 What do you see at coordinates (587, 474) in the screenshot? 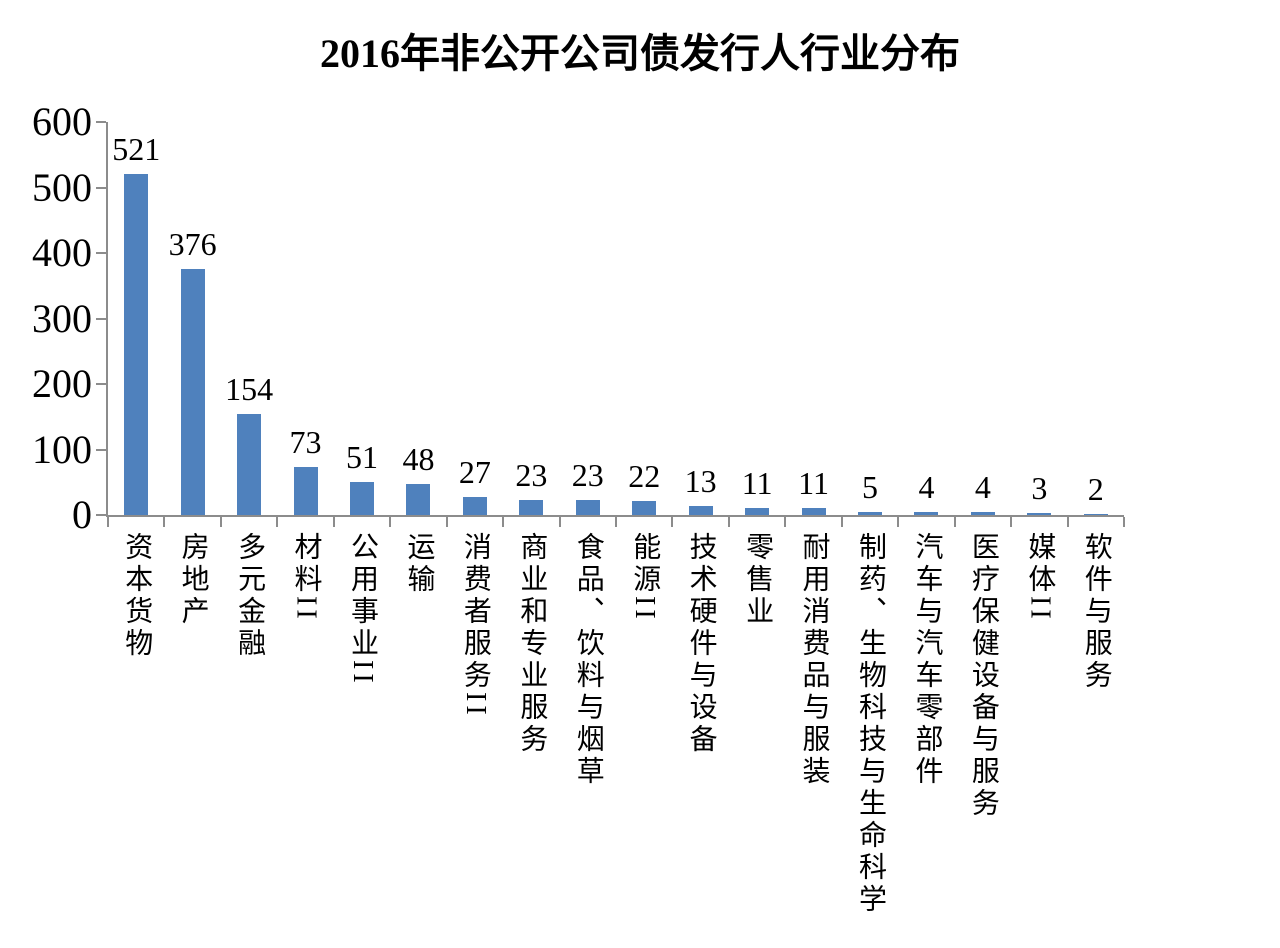
I see `bar-value-label: 23` at bounding box center [587, 474].